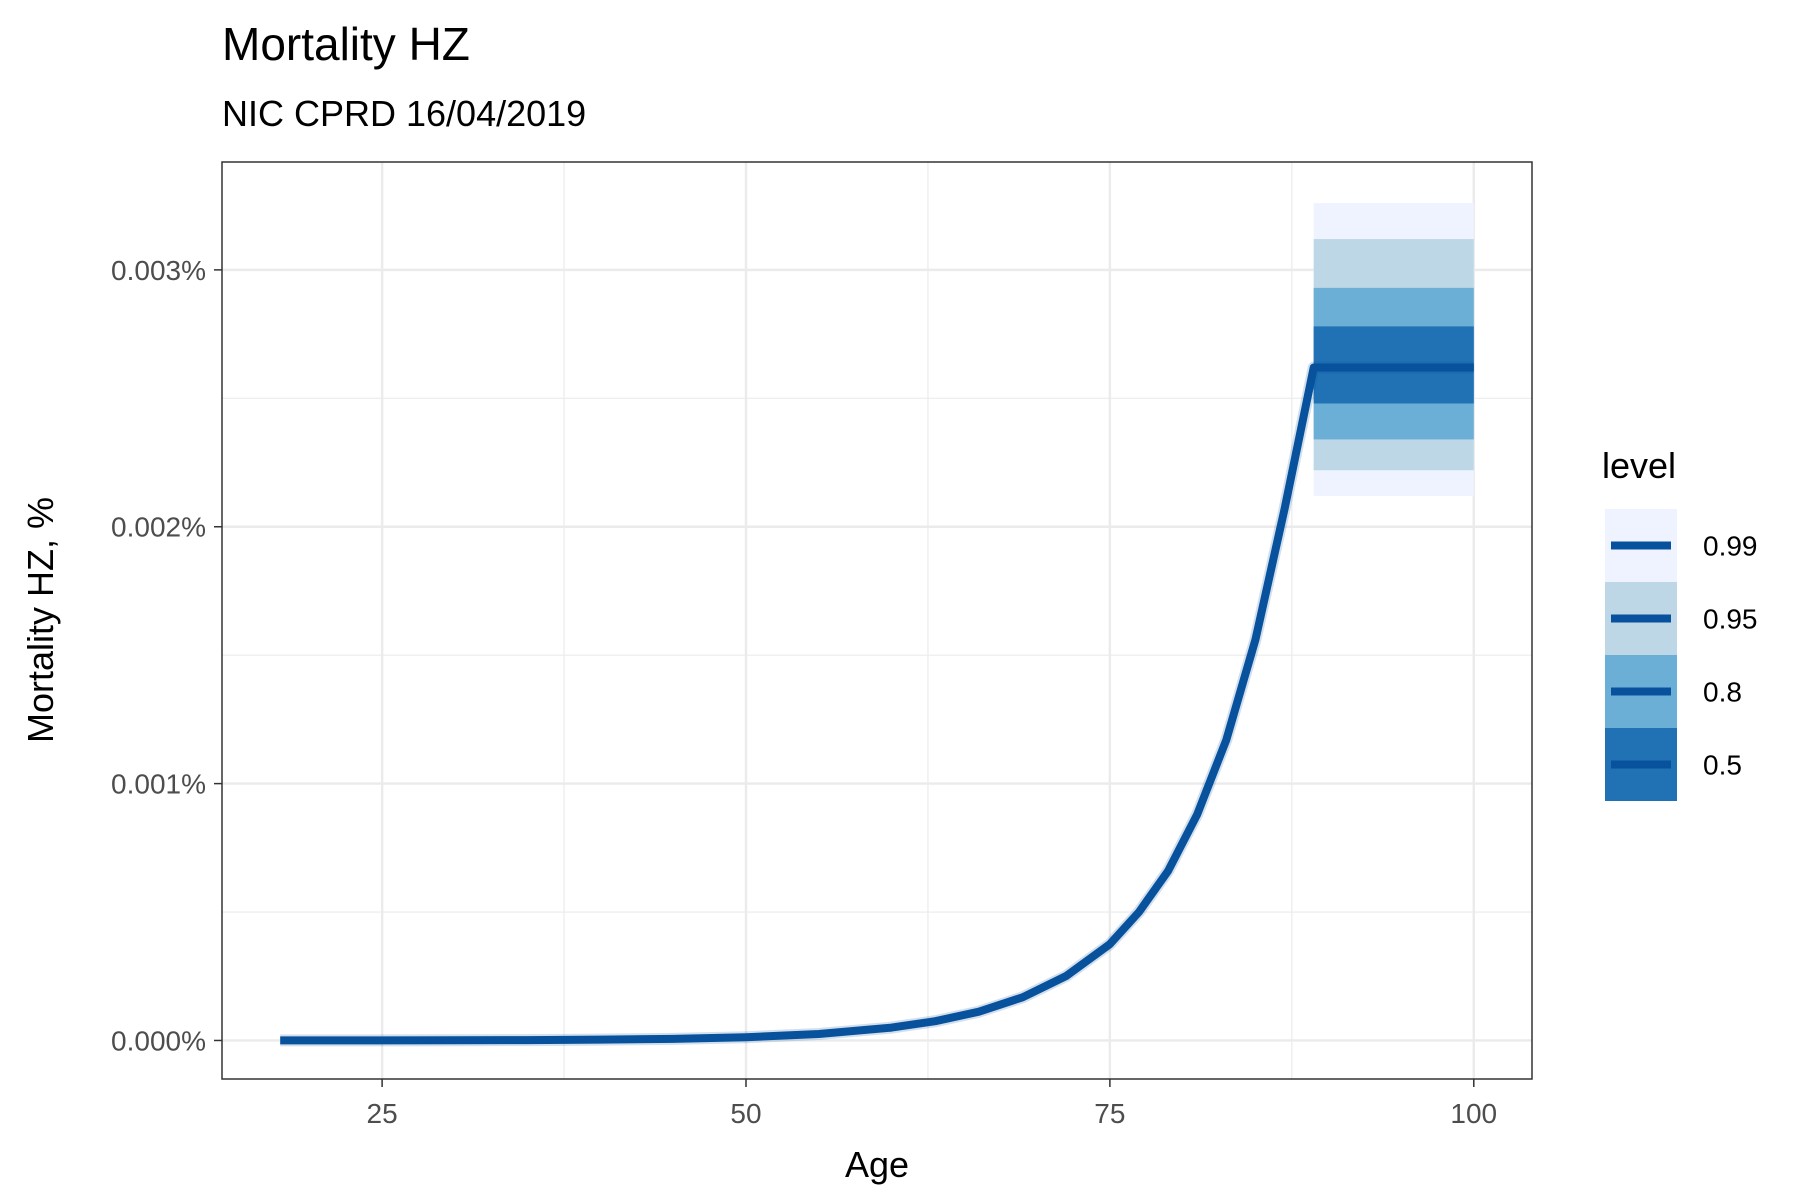 The height and width of the screenshot is (1200, 1800). I want to click on y-tick-label: 0.002%, so click(158, 527).